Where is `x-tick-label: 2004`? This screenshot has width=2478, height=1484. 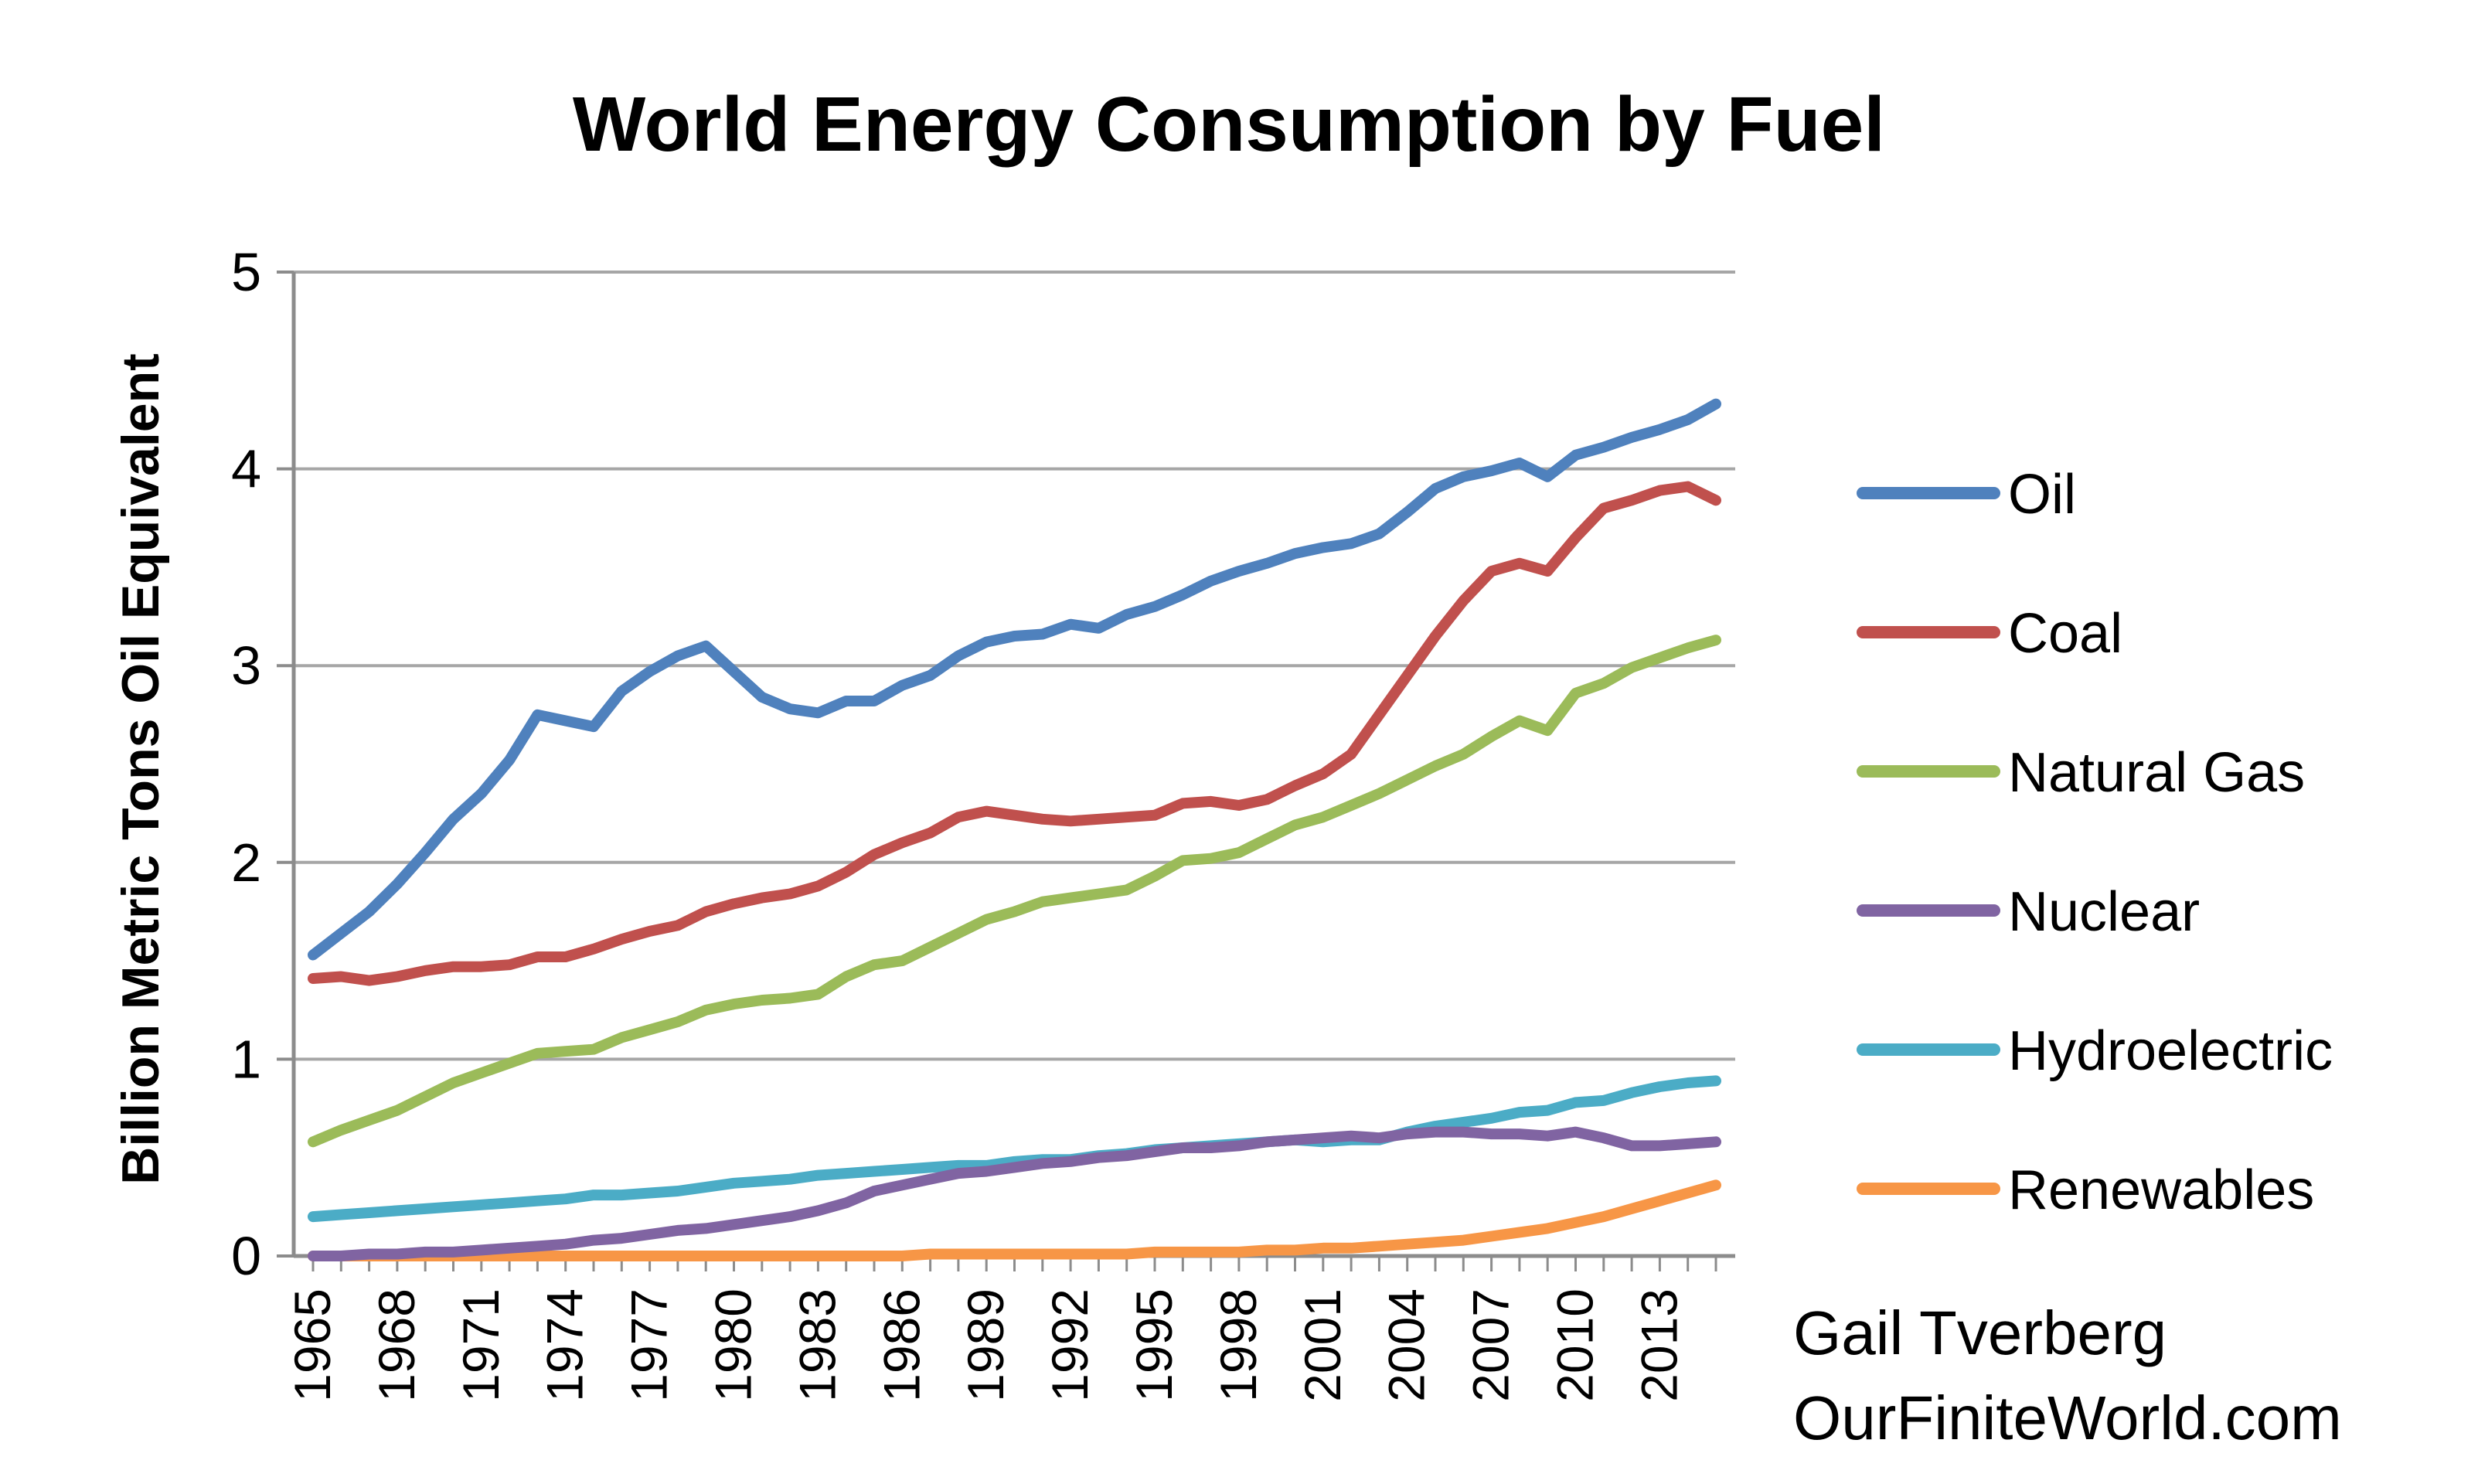
x-tick-label: 2004 is located at coordinates (1406, 1345).